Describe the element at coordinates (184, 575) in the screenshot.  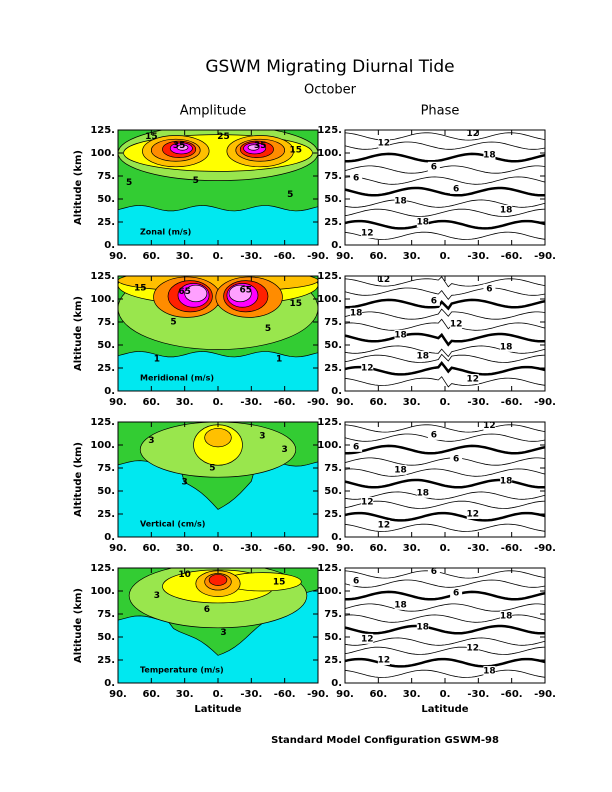
I see `contour-label: 10` at that location.